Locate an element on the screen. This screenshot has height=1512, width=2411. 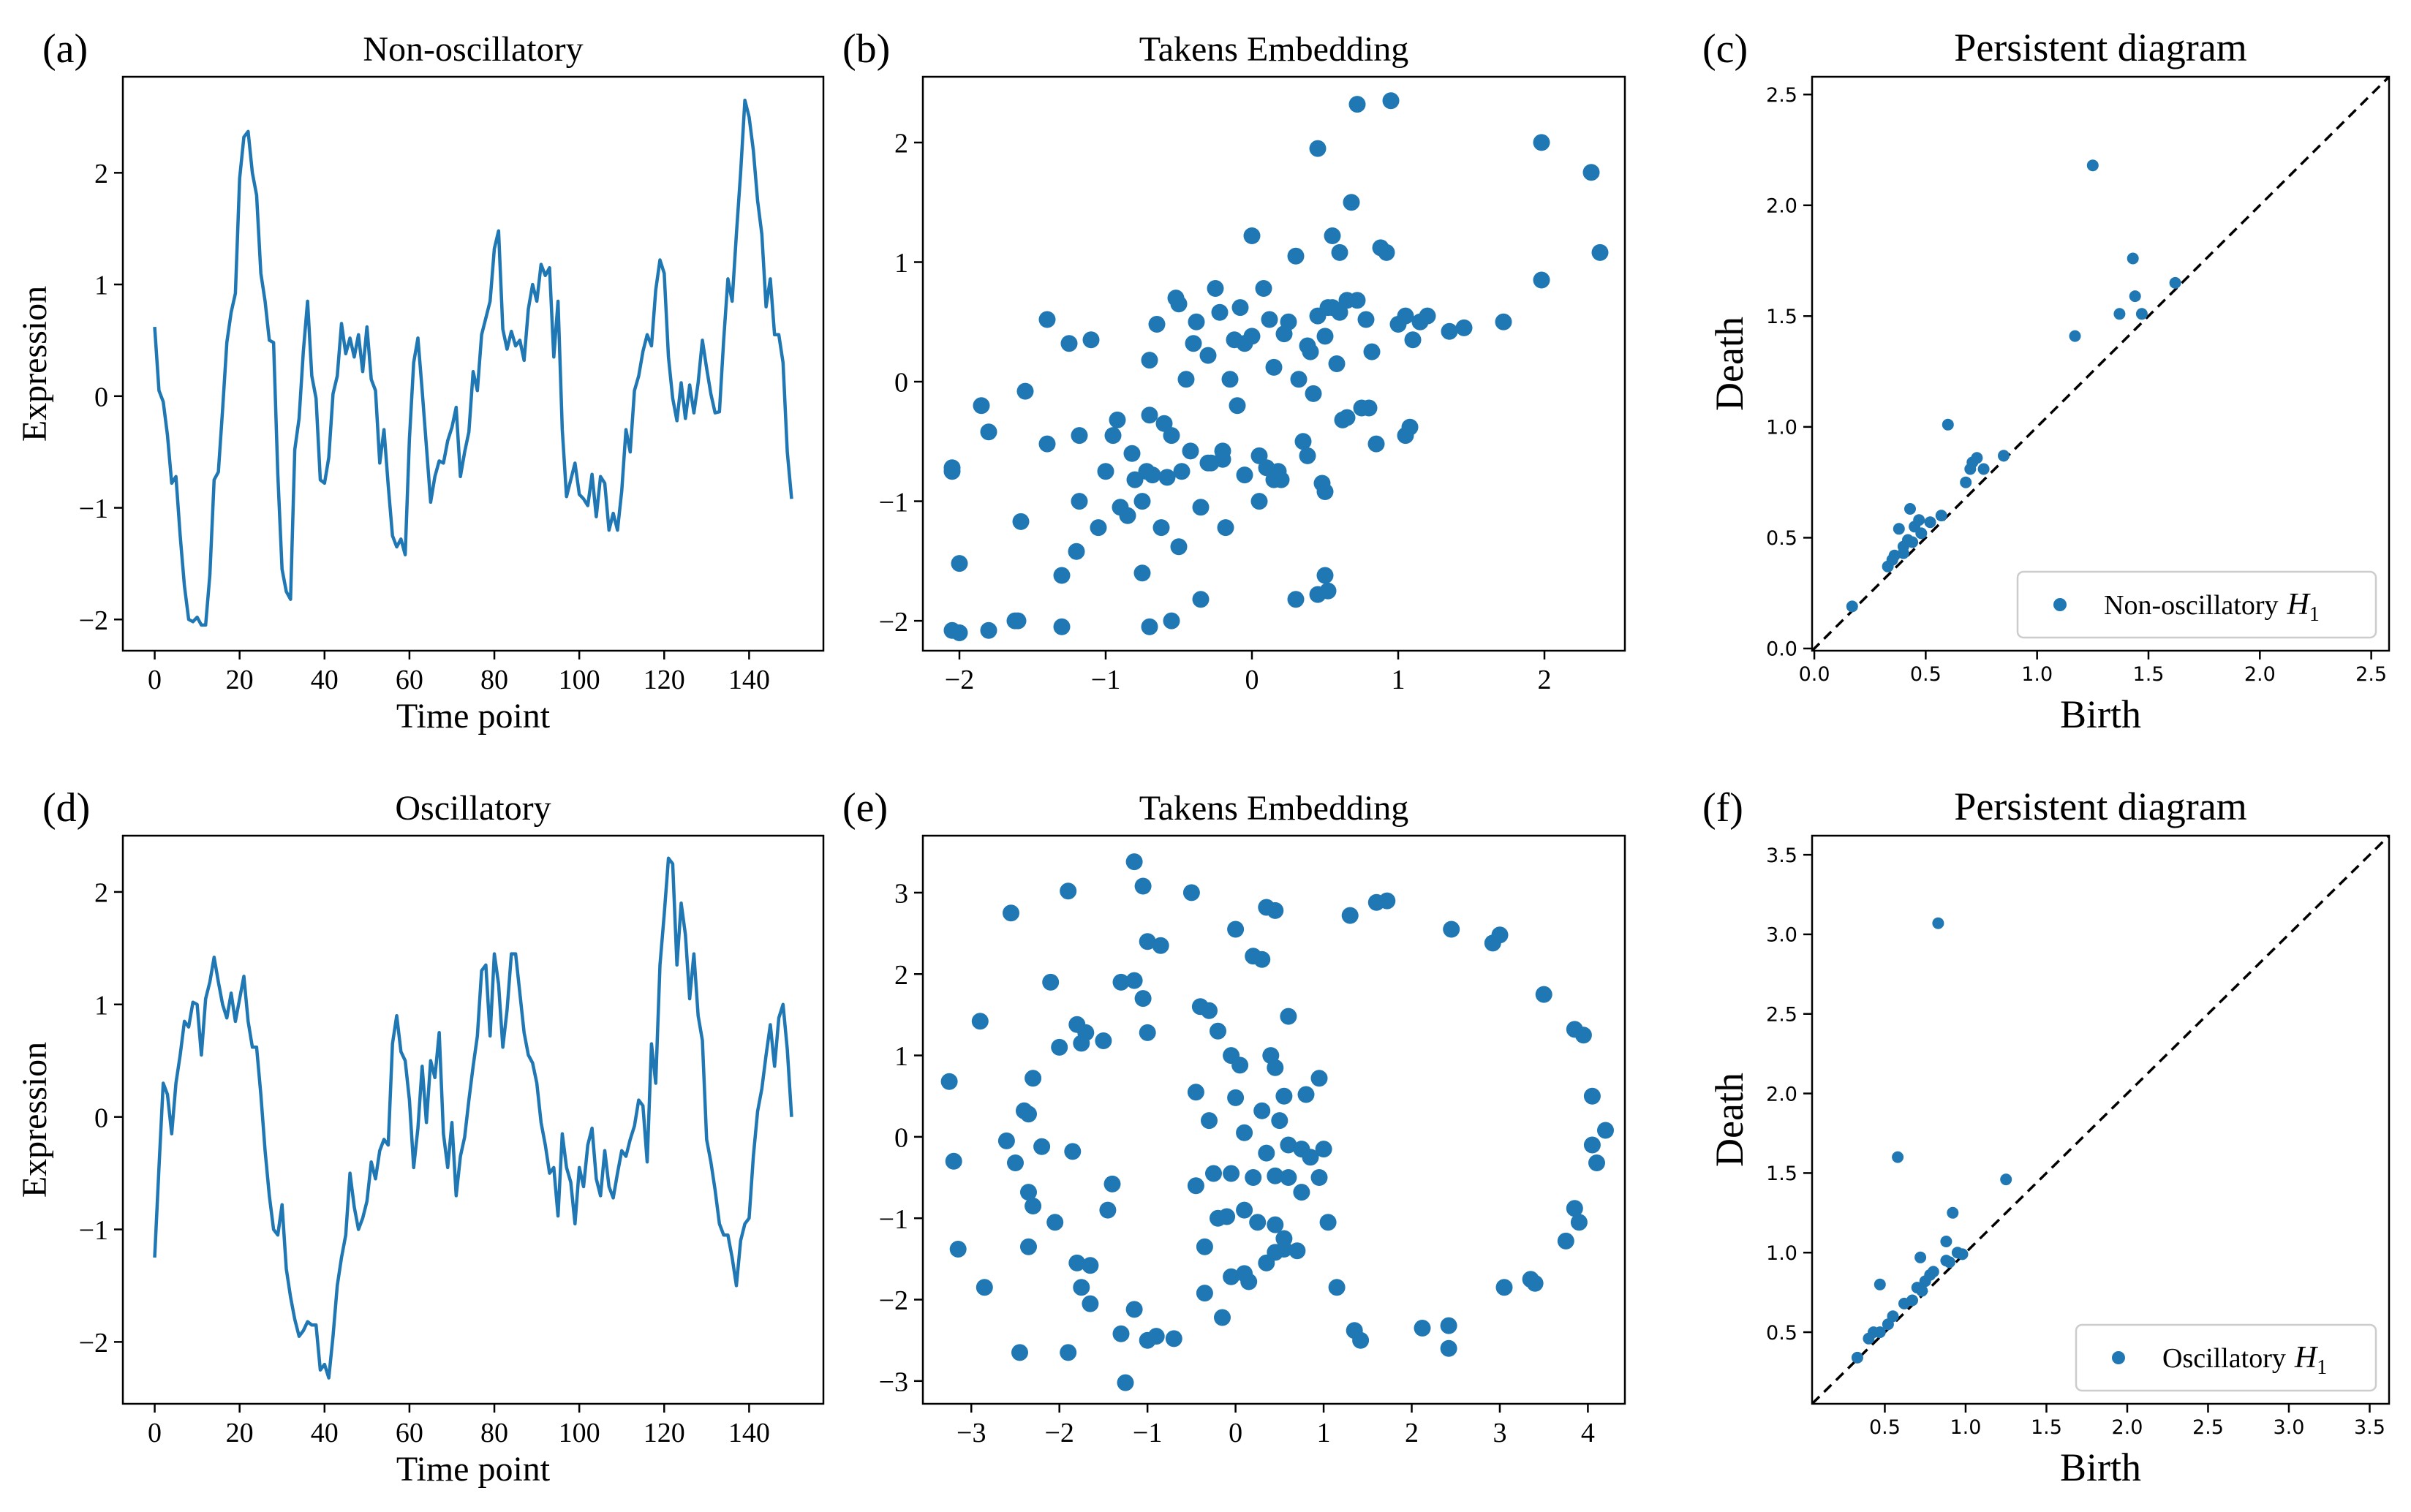
legend-text: Non-oscillatory is located at coordinates (2191, 605).